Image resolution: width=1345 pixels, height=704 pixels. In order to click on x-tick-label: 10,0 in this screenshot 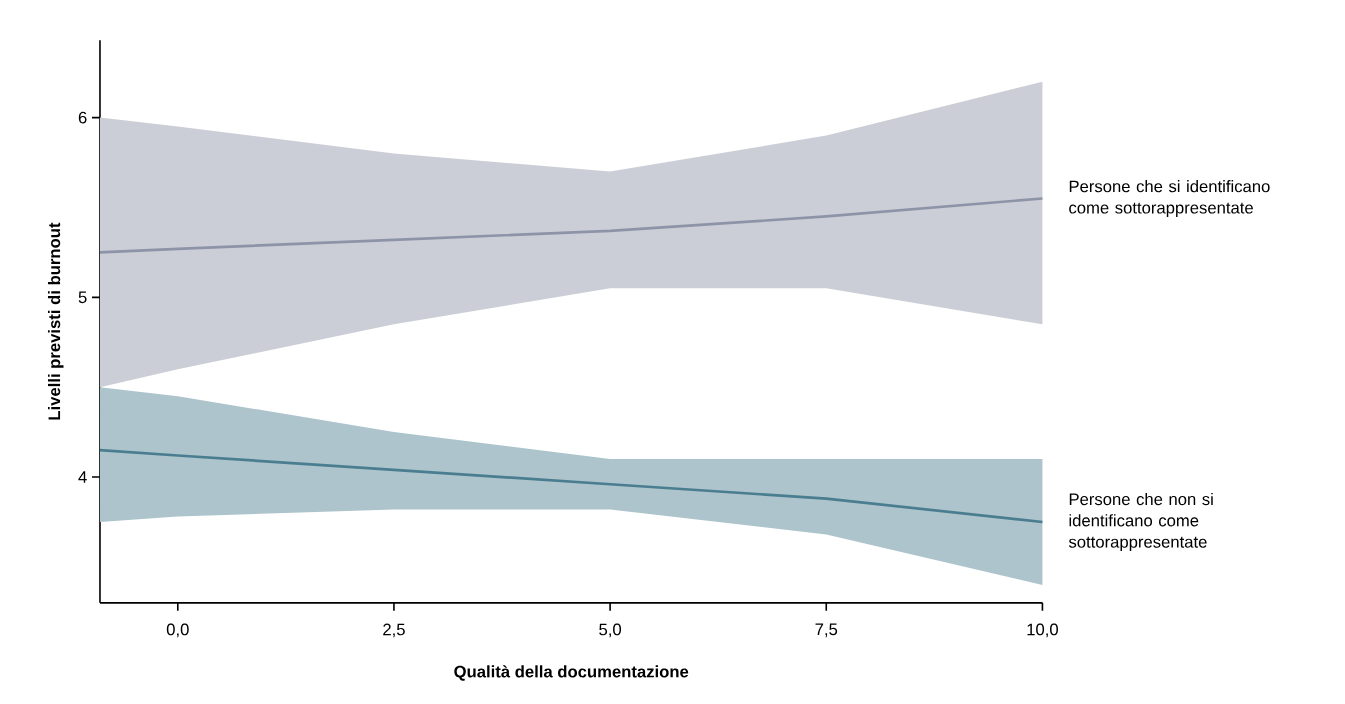, I will do `click(1042, 630)`.